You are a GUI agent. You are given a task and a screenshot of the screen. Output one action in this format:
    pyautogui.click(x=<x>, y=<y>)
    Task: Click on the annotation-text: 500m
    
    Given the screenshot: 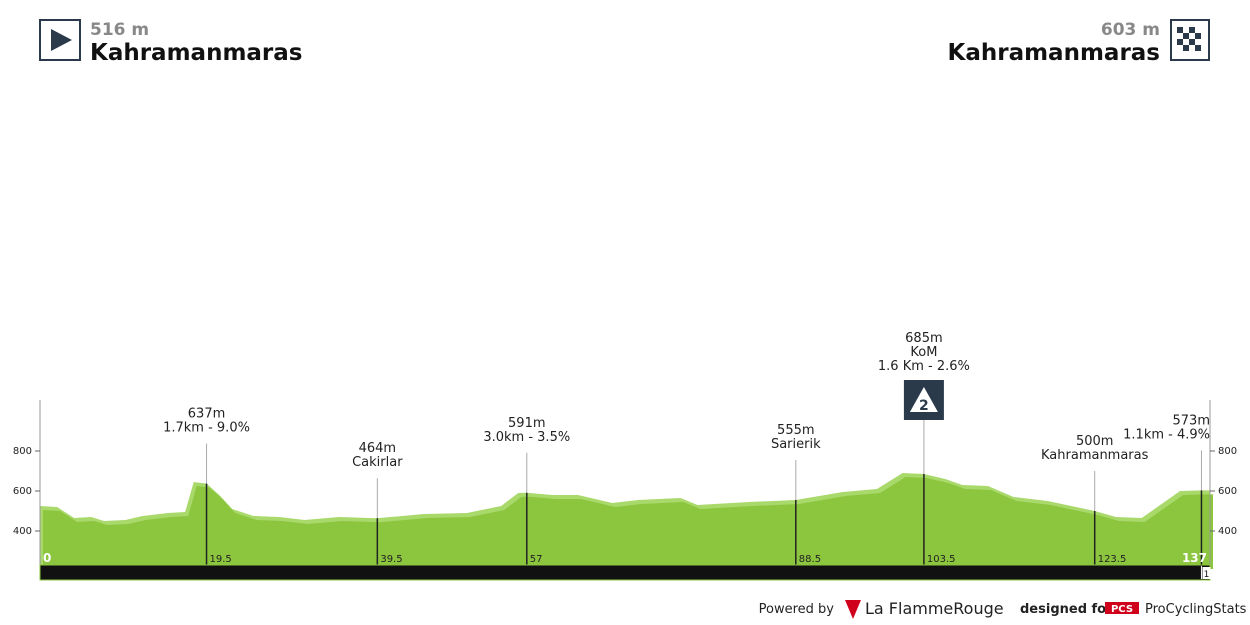 What is the action you would take?
    pyautogui.click(x=1094, y=441)
    